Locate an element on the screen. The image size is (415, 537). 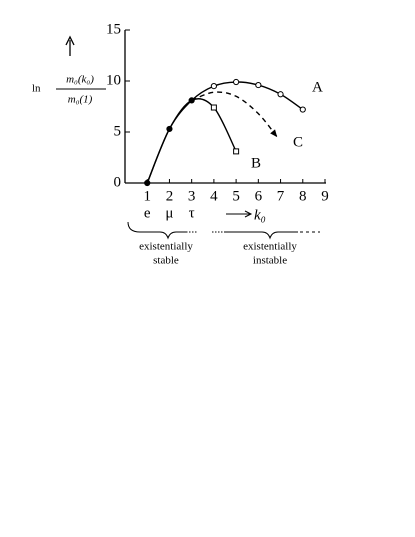
x-label: k₀ is located at coordinates (260, 215).